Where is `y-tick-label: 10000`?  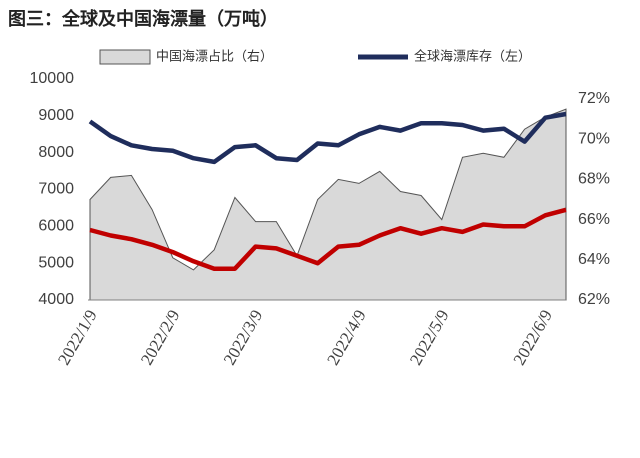 y-tick-label: 10000 is located at coordinates (52, 78).